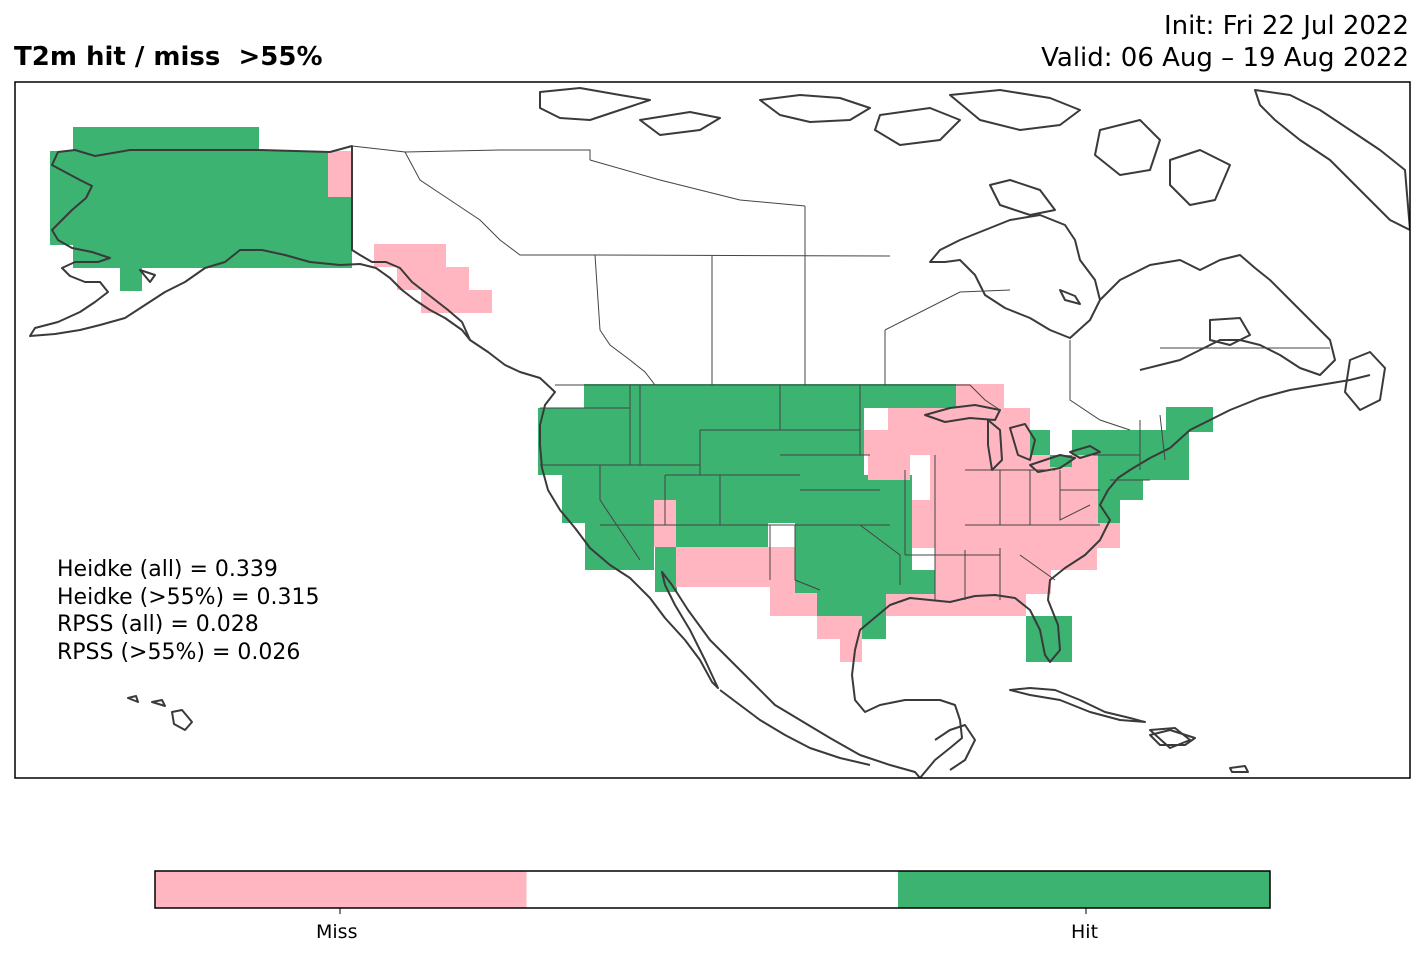  What do you see at coordinates (167, 569) in the screenshot?
I see `heidke-all: Heidke (all) = 0.339` at bounding box center [167, 569].